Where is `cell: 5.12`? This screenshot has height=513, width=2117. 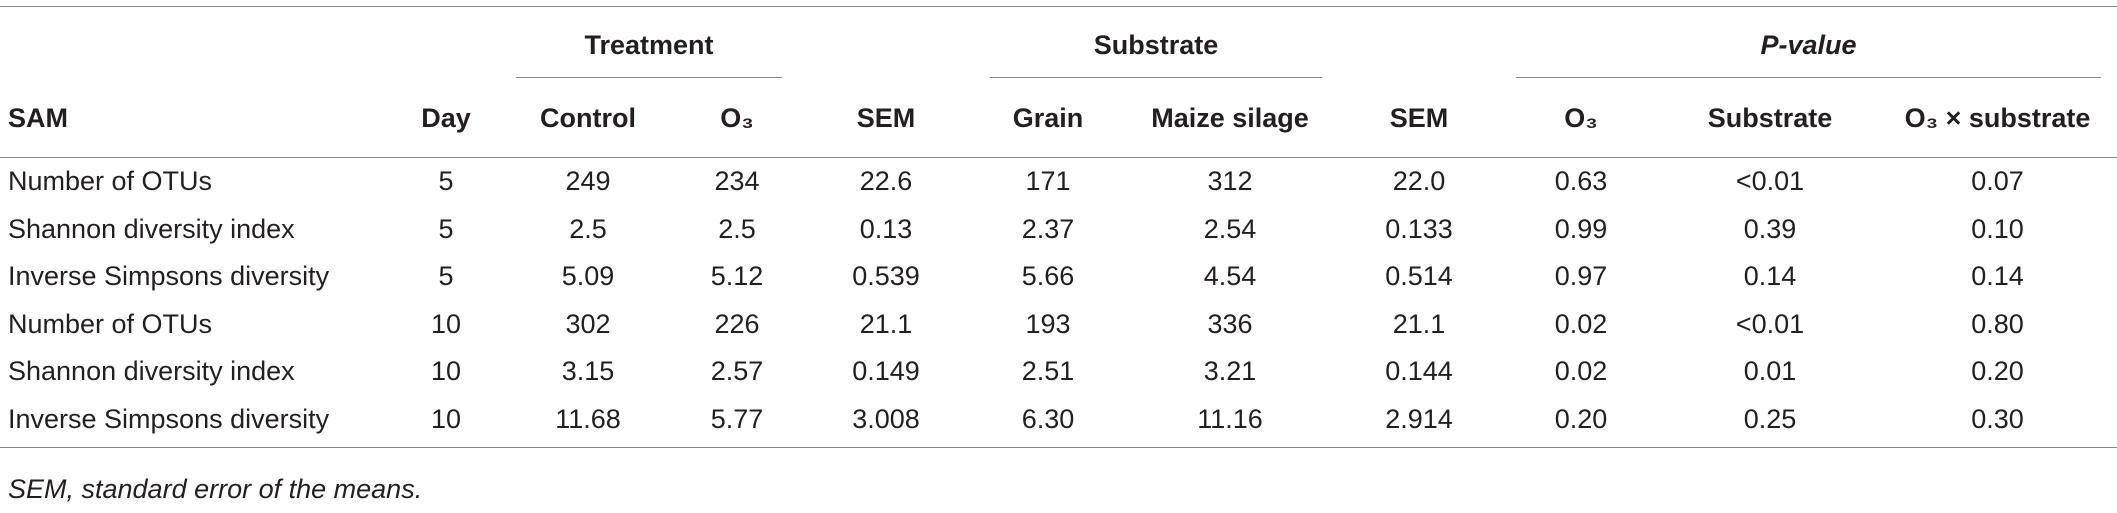
cell: 5.12 is located at coordinates (737, 276).